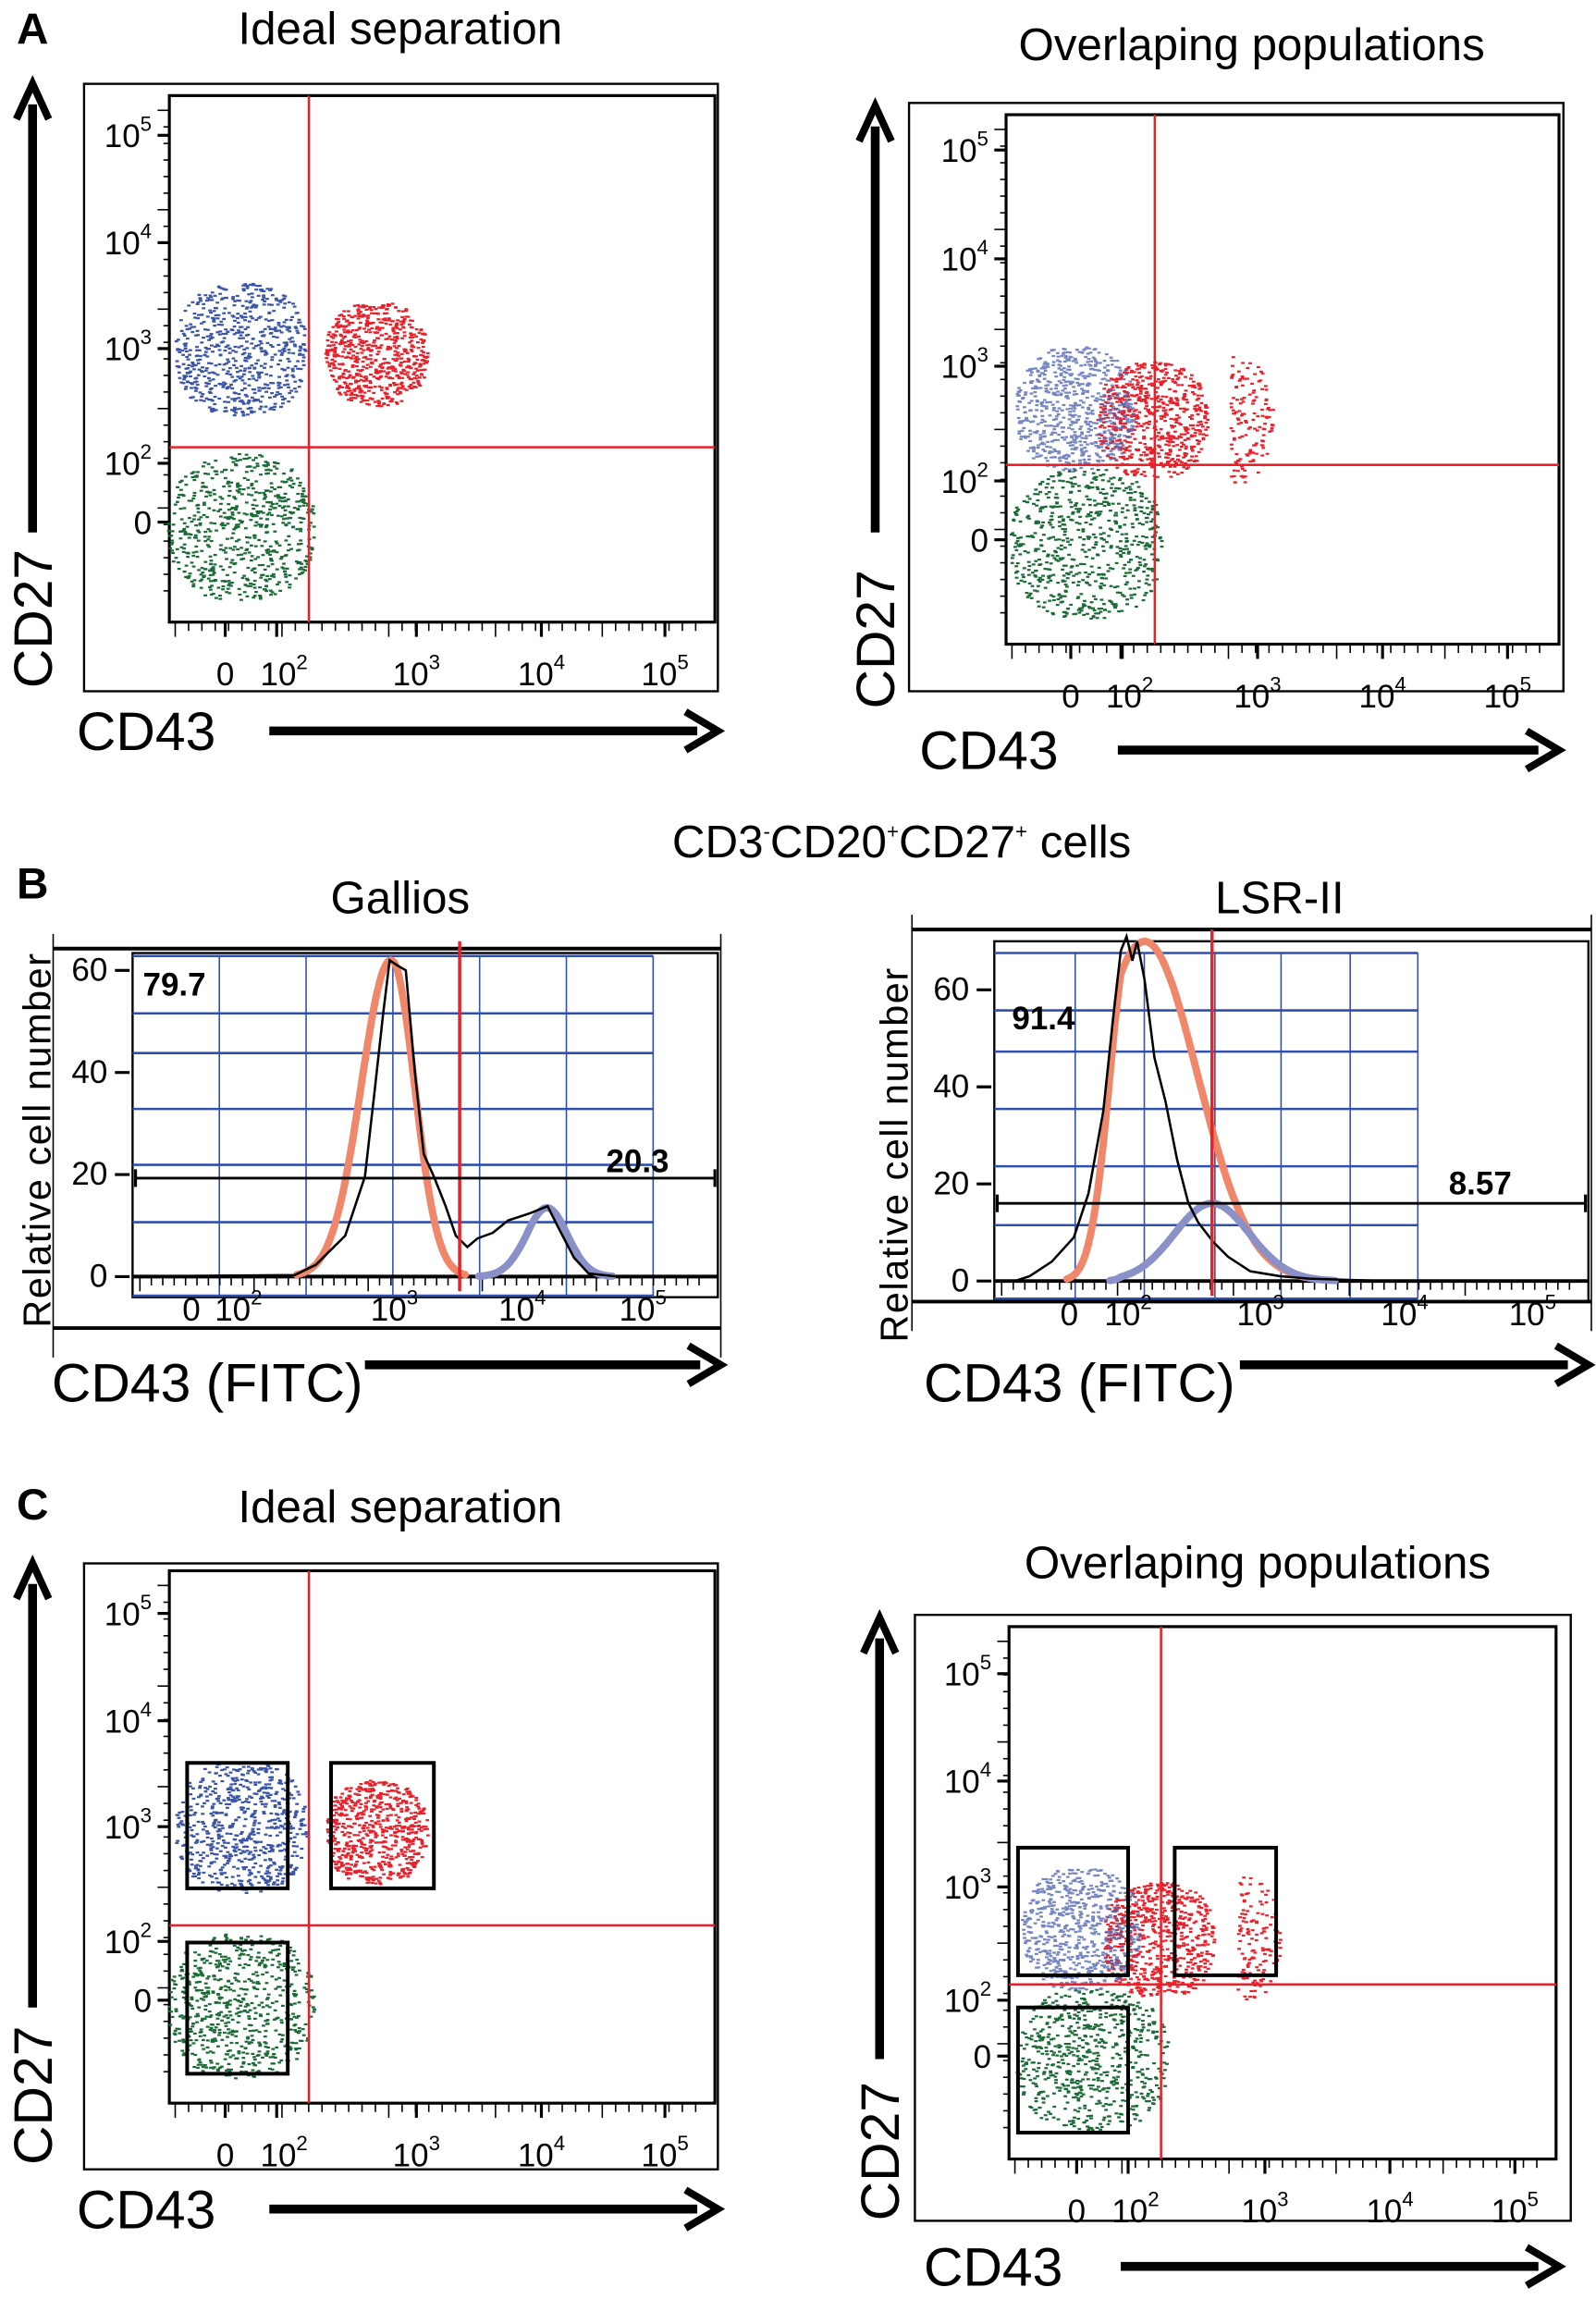 This screenshot has height=2312, width=1596. I want to click on y-tick-label: 20, so click(89, 1174).